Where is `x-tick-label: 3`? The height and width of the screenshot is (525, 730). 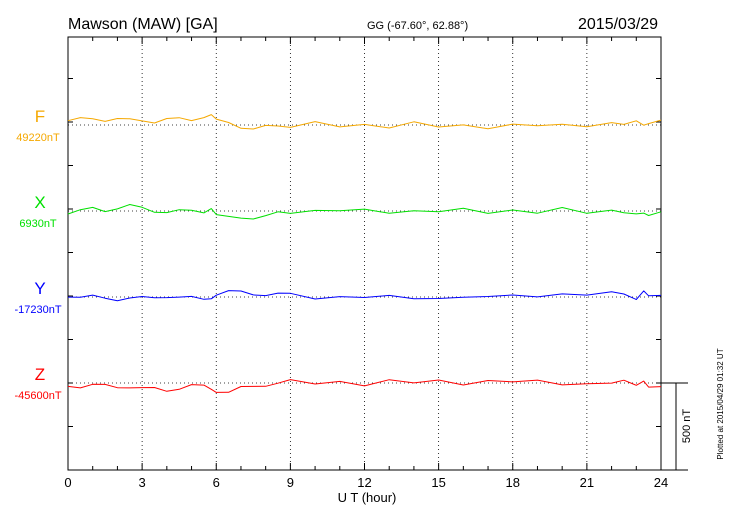
x-tick-label: 3 is located at coordinates (142, 482).